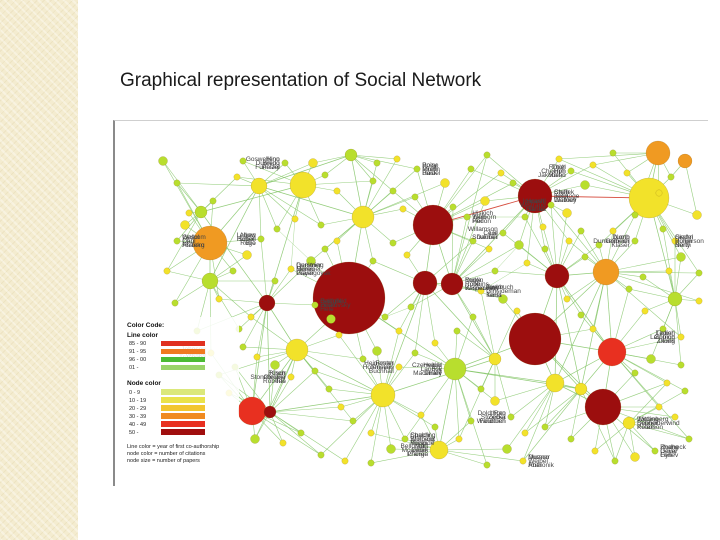 The height and width of the screenshot is (540, 720). What do you see at coordinates (482, 213) in the screenshot?
I see `node-label: Hiskich` at bounding box center [482, 213].